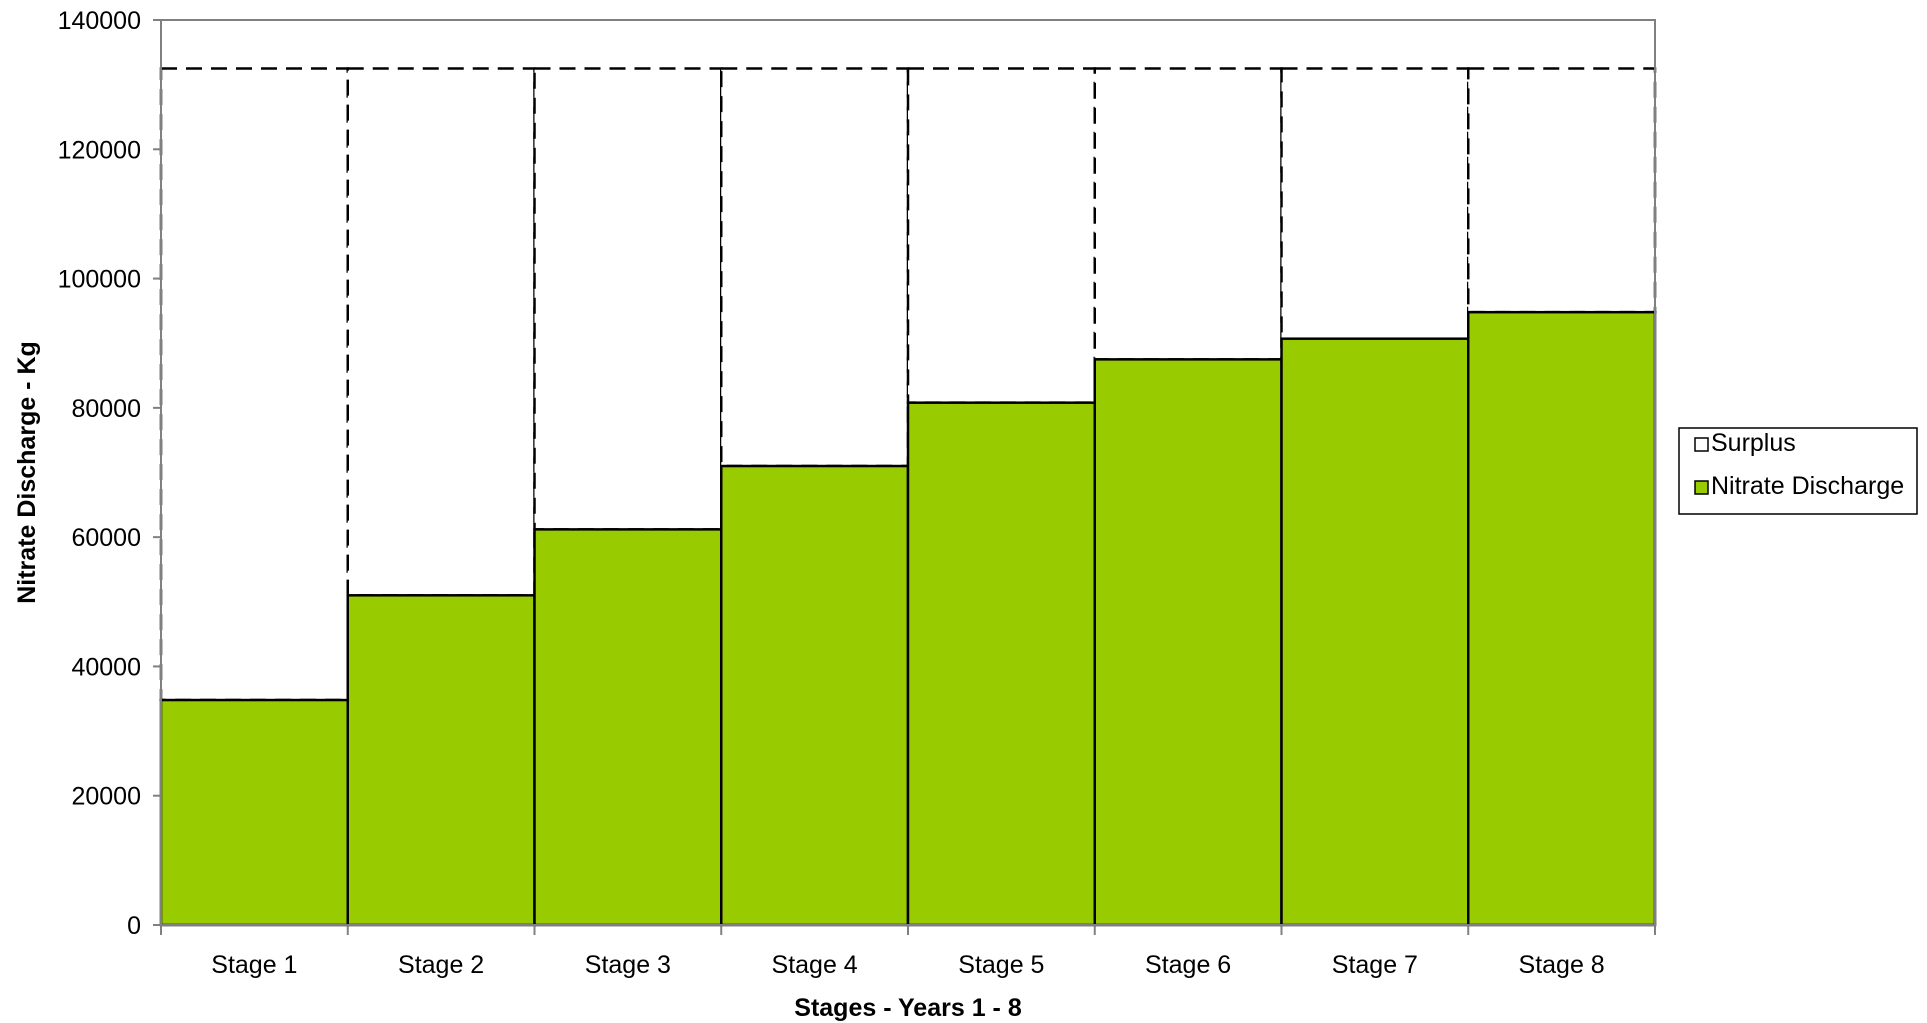 The image size is (1927, 1023). What do you see at coordinates (1001, 965) in the screenshot?
I see `x-tick-label: Stage 5` at bounding box center [1001, 965].